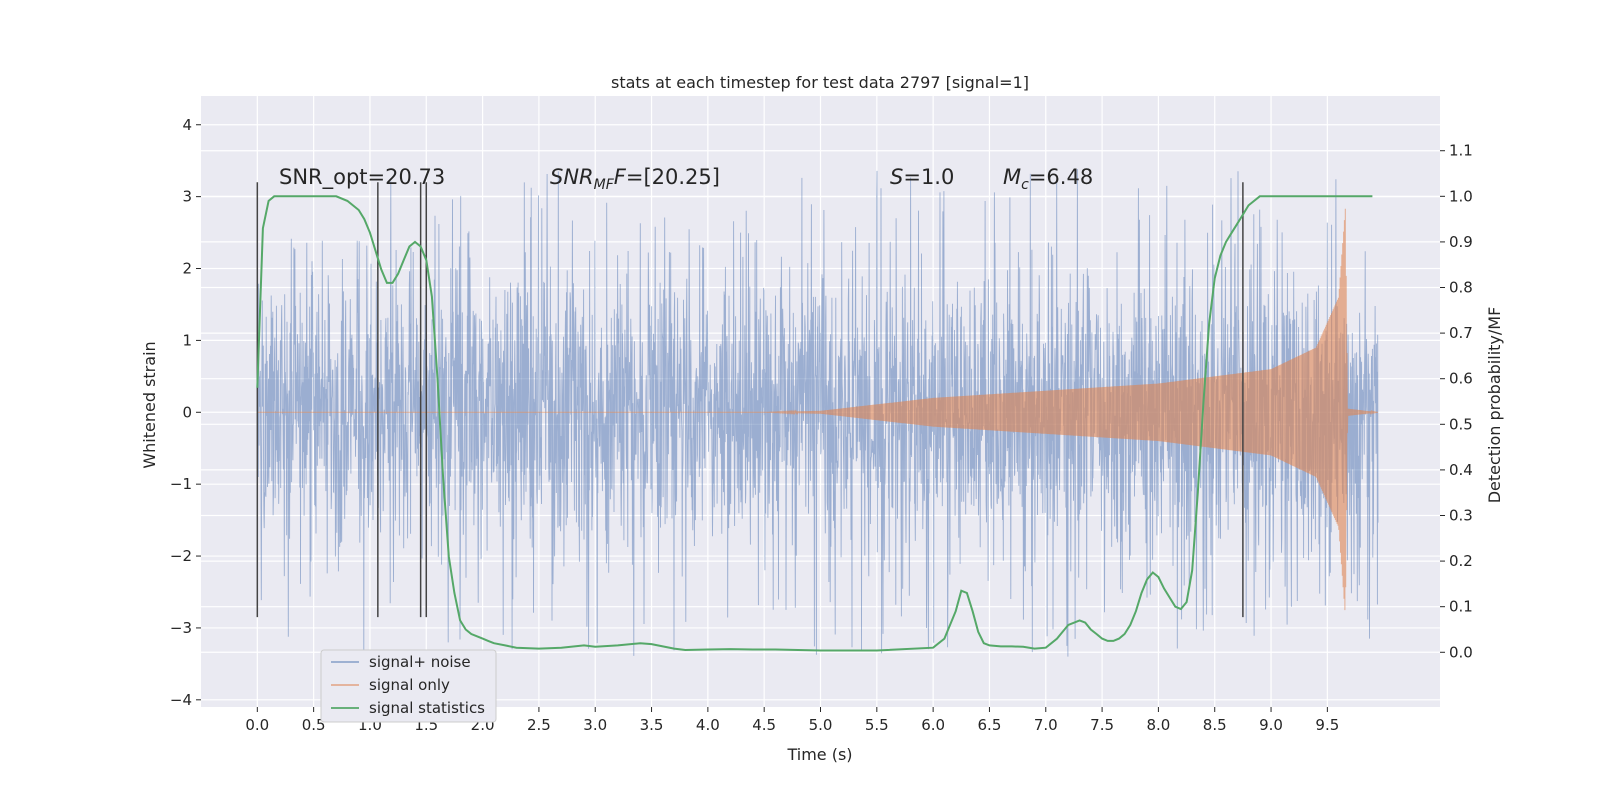 The image size is (1600, 800). I want to click on snr-mf-f: F, so click(620, 177).